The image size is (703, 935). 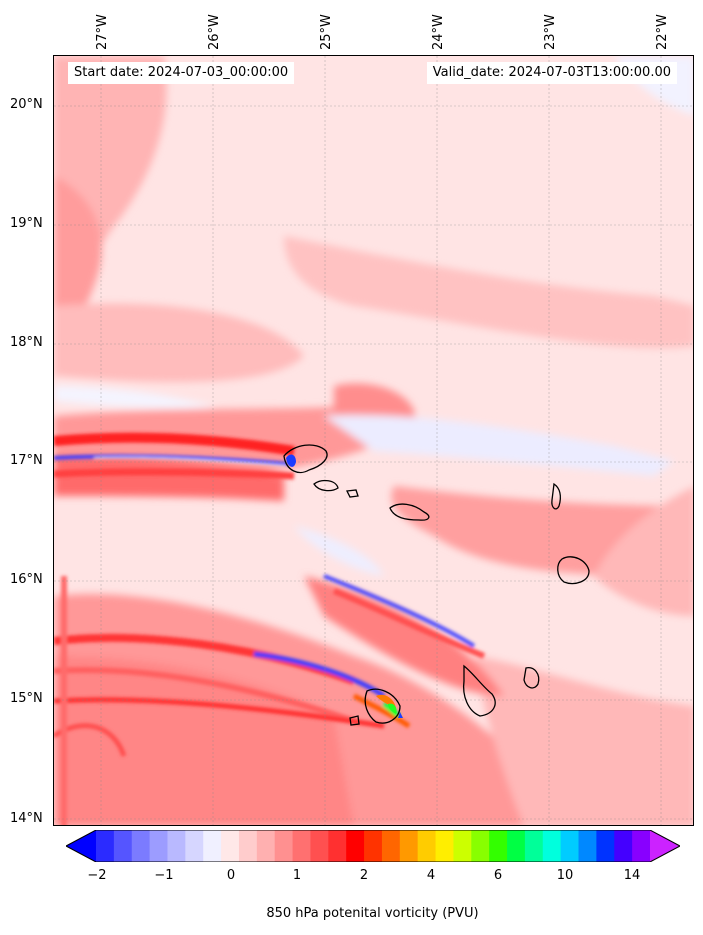 I want to click on start-date-label: Start date: 2024-07-03_00:00:00, so click(x=181, y=73).